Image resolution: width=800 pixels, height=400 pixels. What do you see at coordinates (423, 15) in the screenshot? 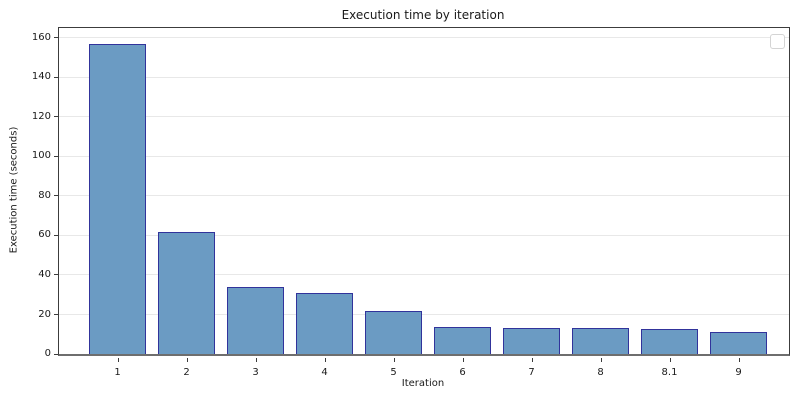
I see `chart-title: Execution time by iteration` at bounding box center [423, 15].